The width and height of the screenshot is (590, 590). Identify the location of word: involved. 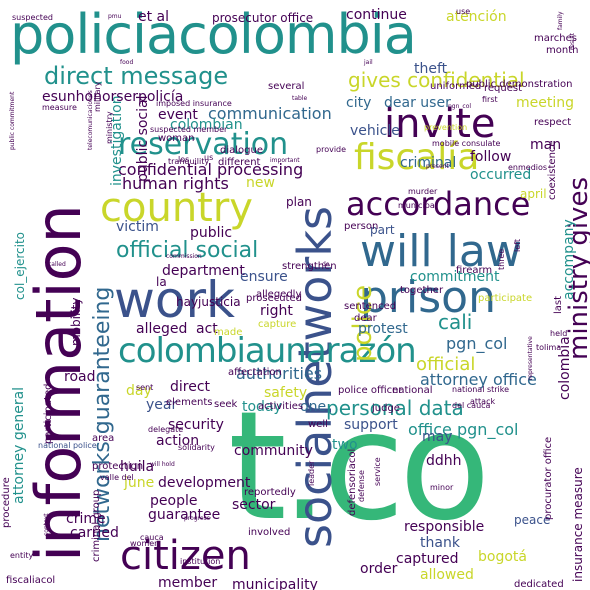
(269, 532).